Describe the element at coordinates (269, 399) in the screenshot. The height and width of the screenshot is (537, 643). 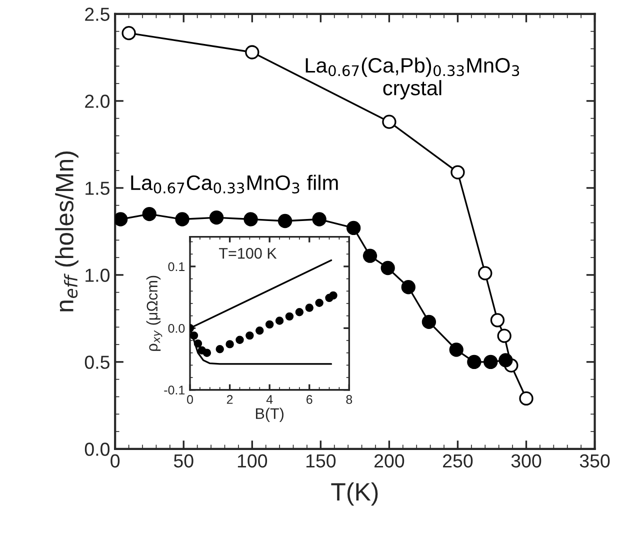
I see `x-tick-label: 4` at that location.